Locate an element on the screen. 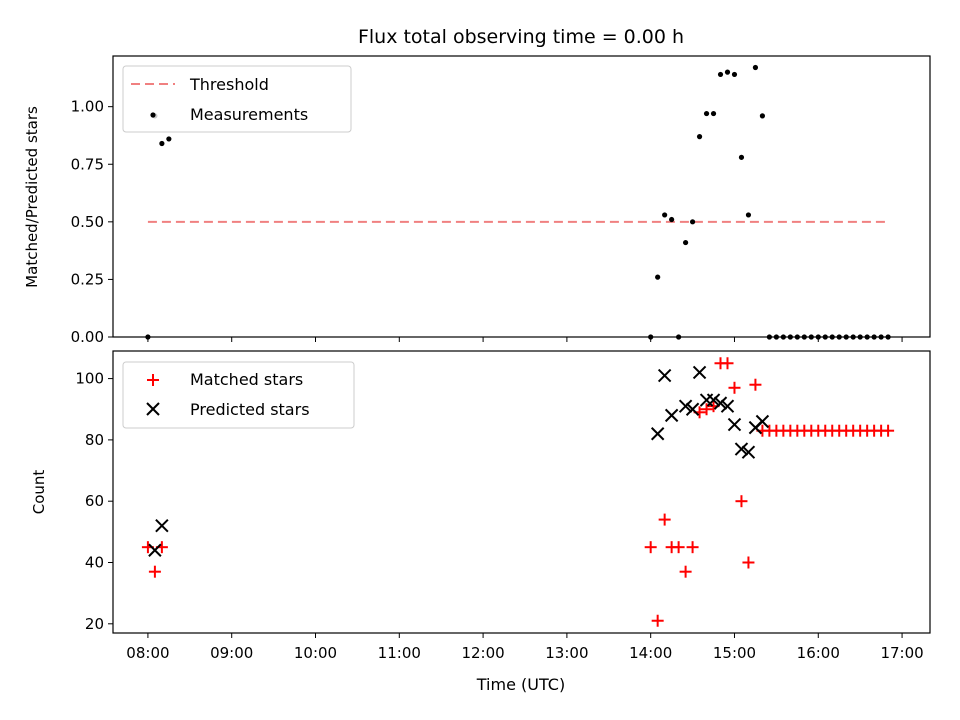 Image resolution: width=960 pixels, height=720 pixels. x-tick-label: 11:00 is located at coordinates (399, 653).